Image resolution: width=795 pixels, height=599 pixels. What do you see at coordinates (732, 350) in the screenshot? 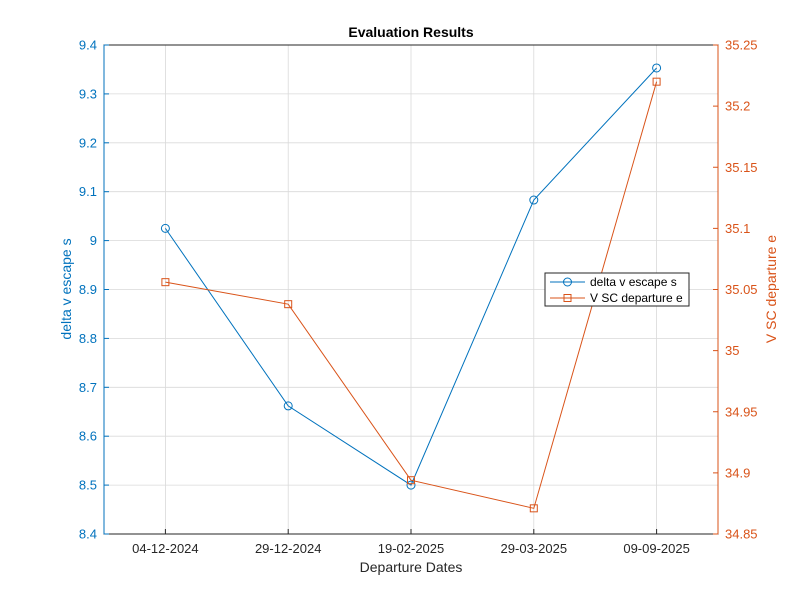
I see `y-right-tick-label: 35` at bounding box center [732, 350].